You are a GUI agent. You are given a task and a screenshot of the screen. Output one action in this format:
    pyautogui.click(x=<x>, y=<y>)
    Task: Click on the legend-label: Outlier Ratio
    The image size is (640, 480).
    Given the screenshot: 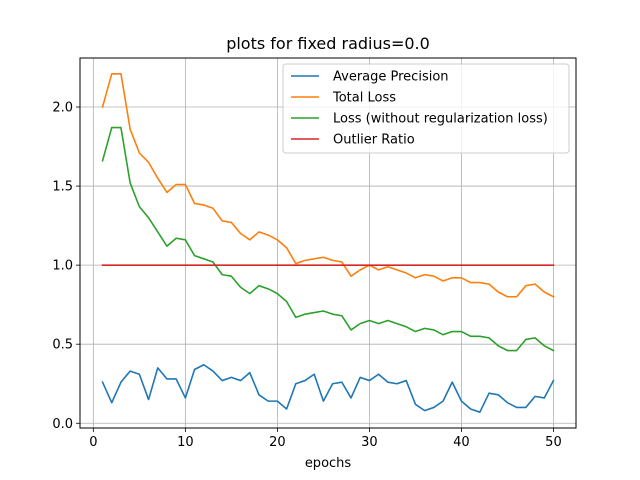 What is the action you would take?
    pyautogui.click(x=374, y=140)
    